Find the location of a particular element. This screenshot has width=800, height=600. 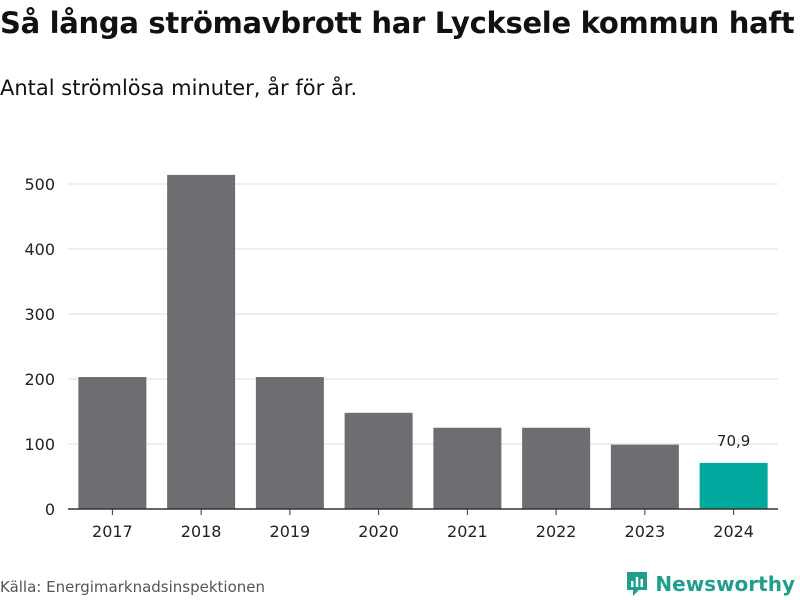

newsworthy-logo-icon is located at coordinates (637, 584).